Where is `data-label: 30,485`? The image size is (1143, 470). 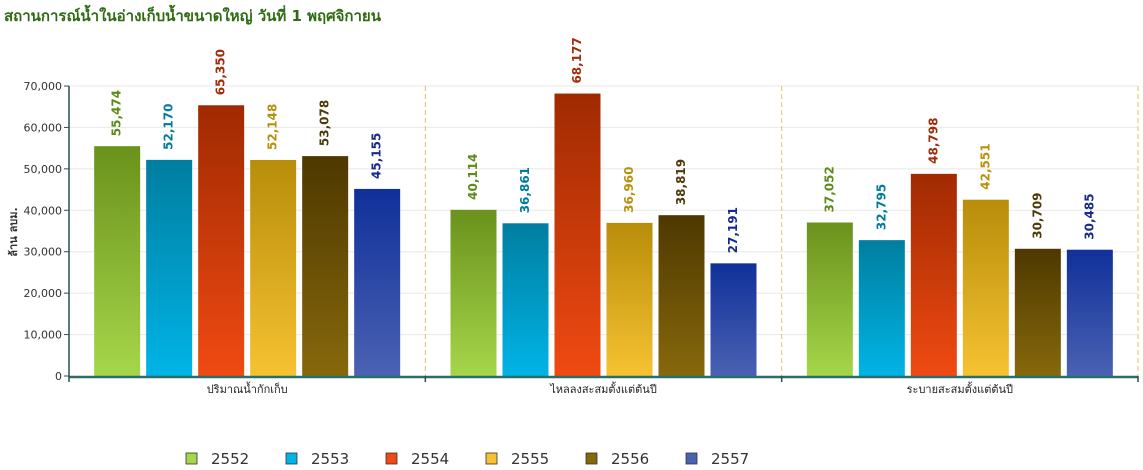 data-label: 30,485 is located at coordinates (1089, 216).